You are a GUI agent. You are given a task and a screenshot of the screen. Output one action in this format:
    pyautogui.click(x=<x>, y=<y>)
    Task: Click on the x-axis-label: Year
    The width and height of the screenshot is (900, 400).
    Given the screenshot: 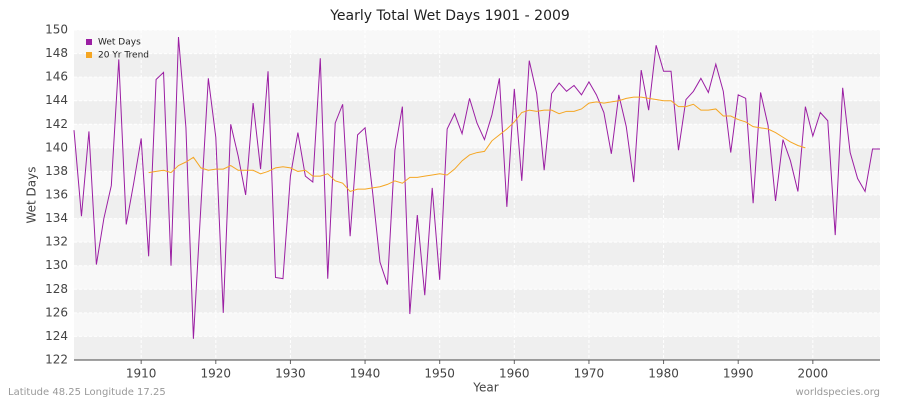 What is the action you would take?
    pyautogui.click(x=485, y=388)
    